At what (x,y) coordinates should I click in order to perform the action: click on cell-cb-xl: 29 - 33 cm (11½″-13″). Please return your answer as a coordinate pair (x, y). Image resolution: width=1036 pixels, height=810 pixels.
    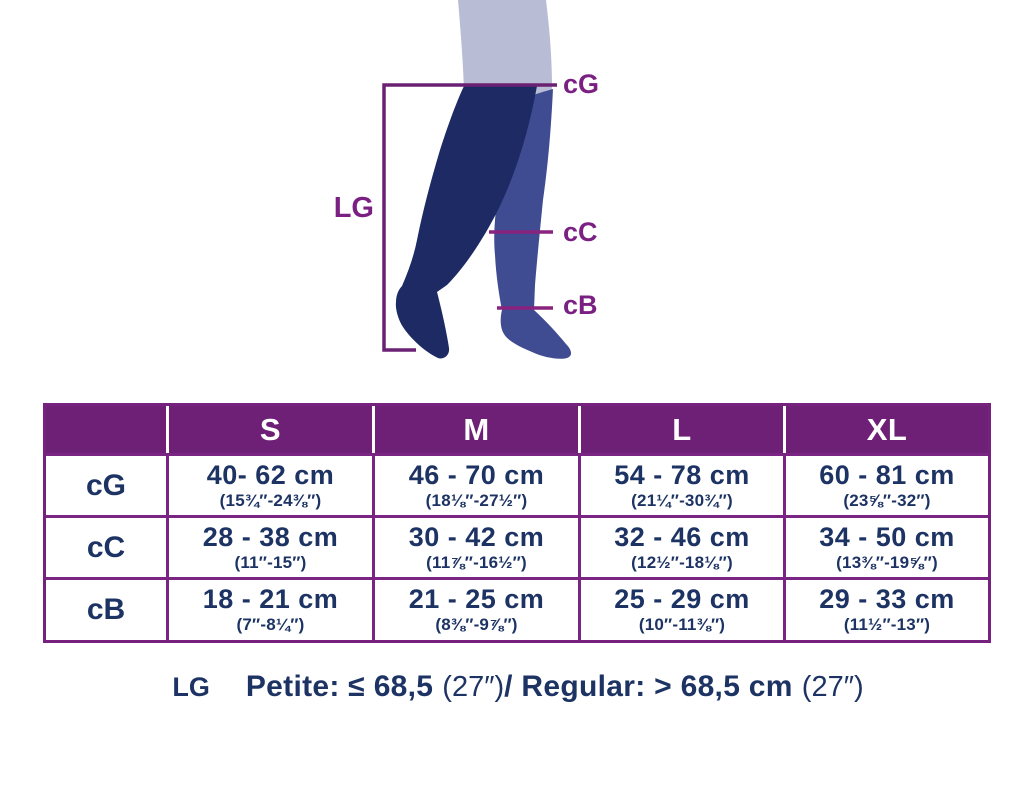
    Looking at the image, I should click on (885, 608).